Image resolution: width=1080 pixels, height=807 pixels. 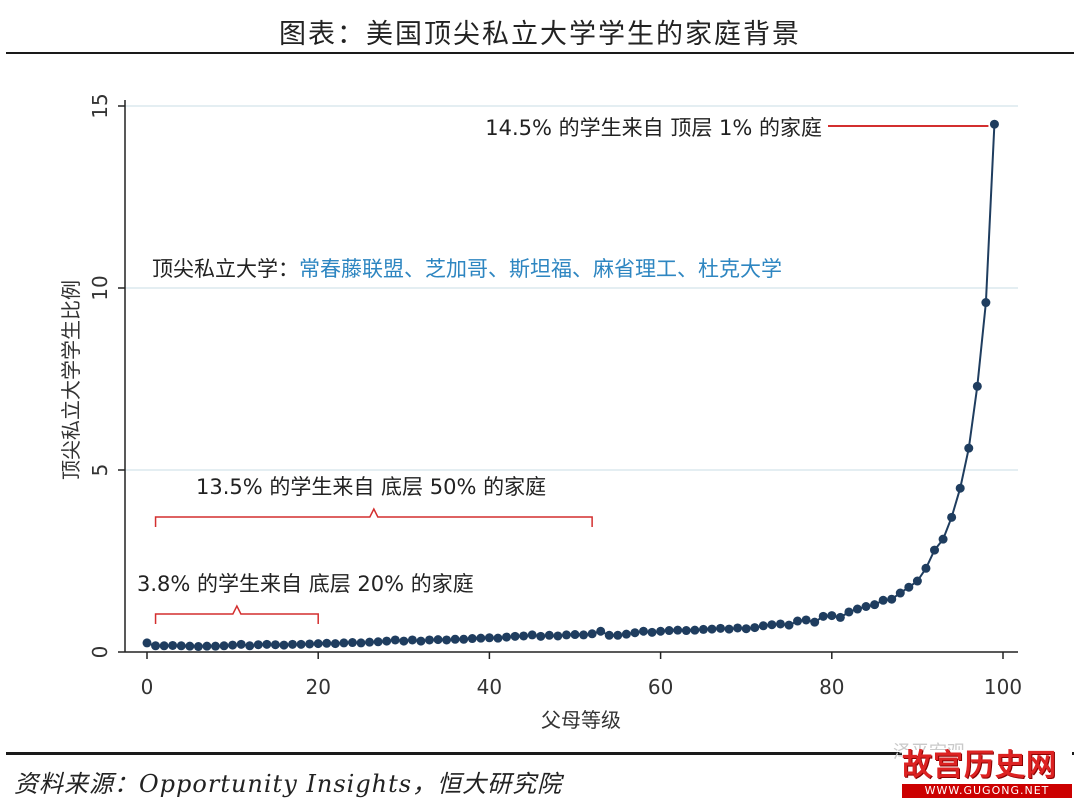 What do you see at coordinates (288, 784) in the screenshot?
I see `source-note: 资料来源：Opportunity Insights，恒大研究院` at bounding box center [288, 784].